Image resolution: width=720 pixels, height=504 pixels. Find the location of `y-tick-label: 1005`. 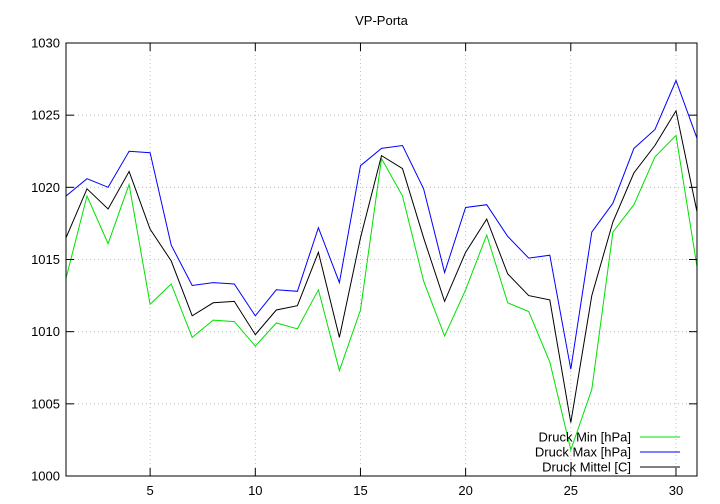

y-tick-label: 1005 is located at coordinates (45, 403).